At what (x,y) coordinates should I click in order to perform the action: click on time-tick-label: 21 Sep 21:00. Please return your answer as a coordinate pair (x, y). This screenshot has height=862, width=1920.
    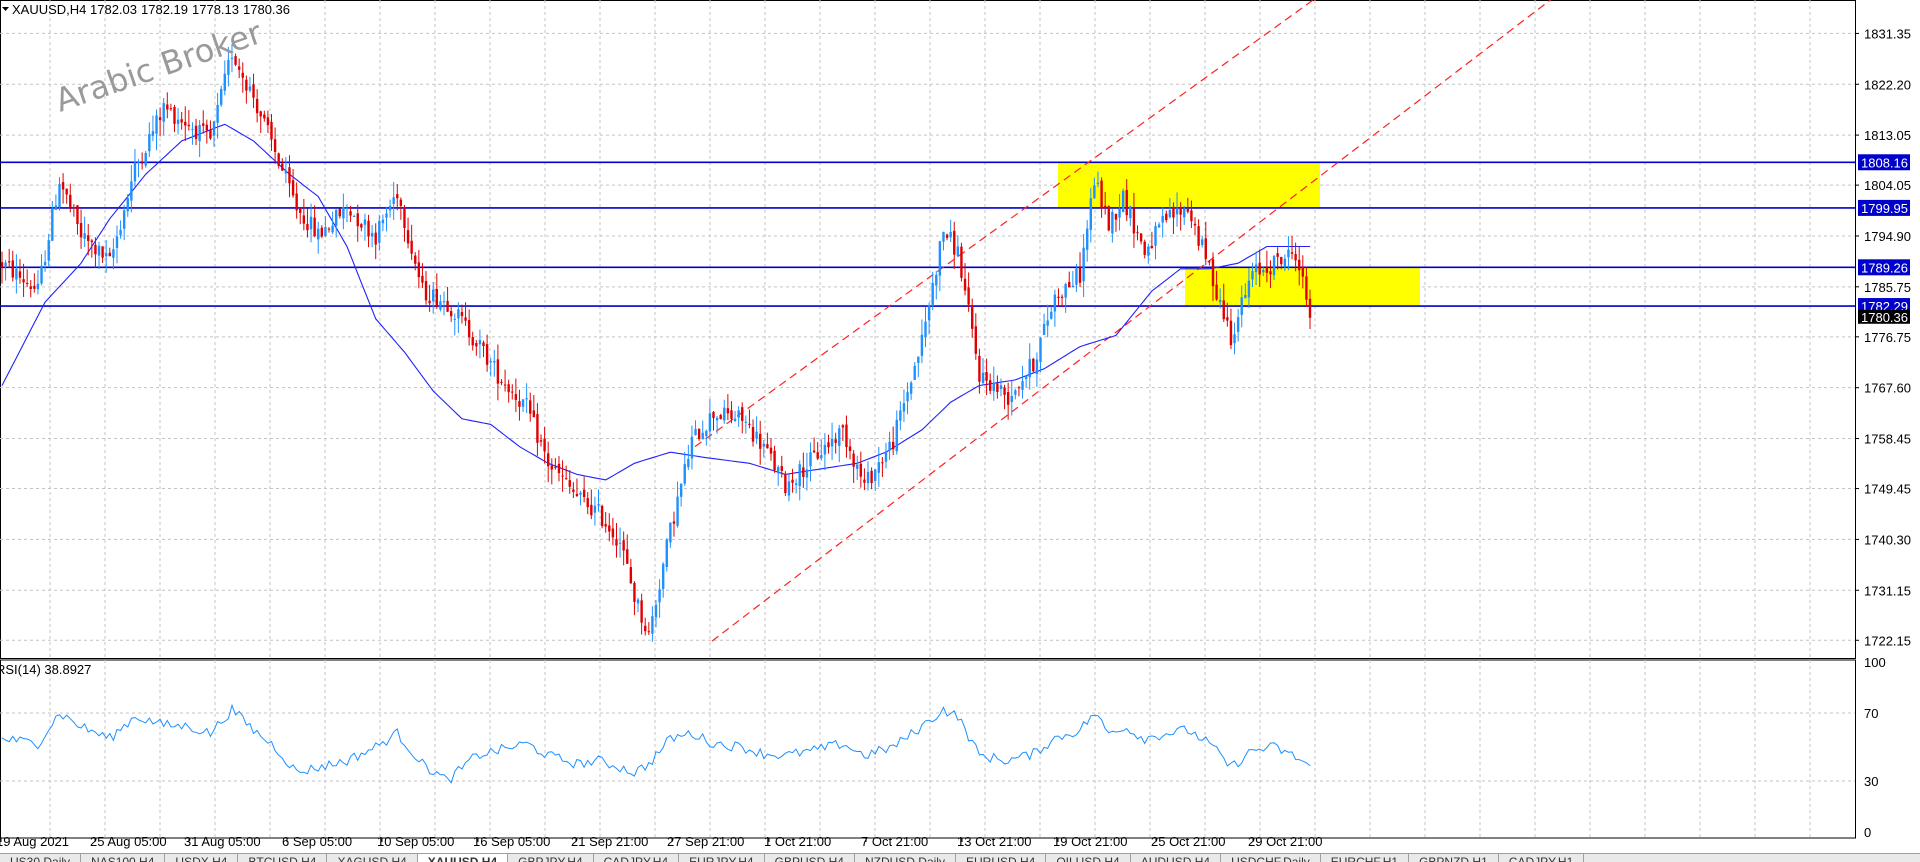
    Looking at the image, I should click on (609, 841).